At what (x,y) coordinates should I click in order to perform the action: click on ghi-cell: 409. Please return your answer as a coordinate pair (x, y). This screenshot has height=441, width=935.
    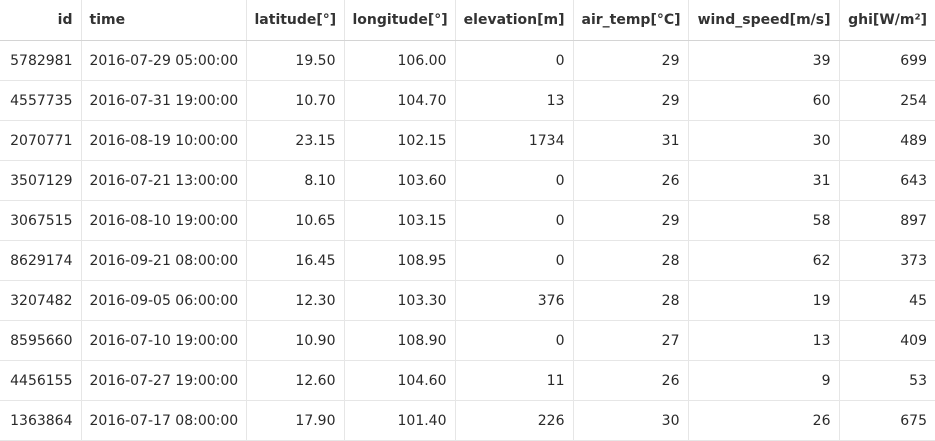
    Looking at the image, I should click on (887, 340).